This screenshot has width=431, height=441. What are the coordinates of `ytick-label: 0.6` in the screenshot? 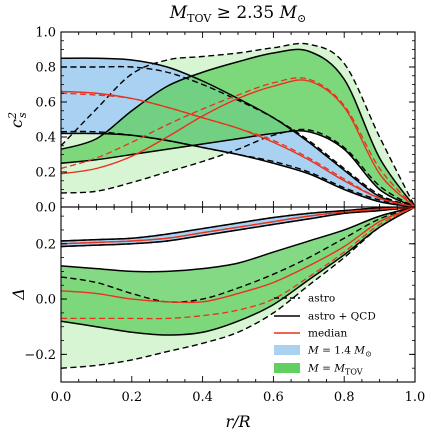 It's located at (45, 103).